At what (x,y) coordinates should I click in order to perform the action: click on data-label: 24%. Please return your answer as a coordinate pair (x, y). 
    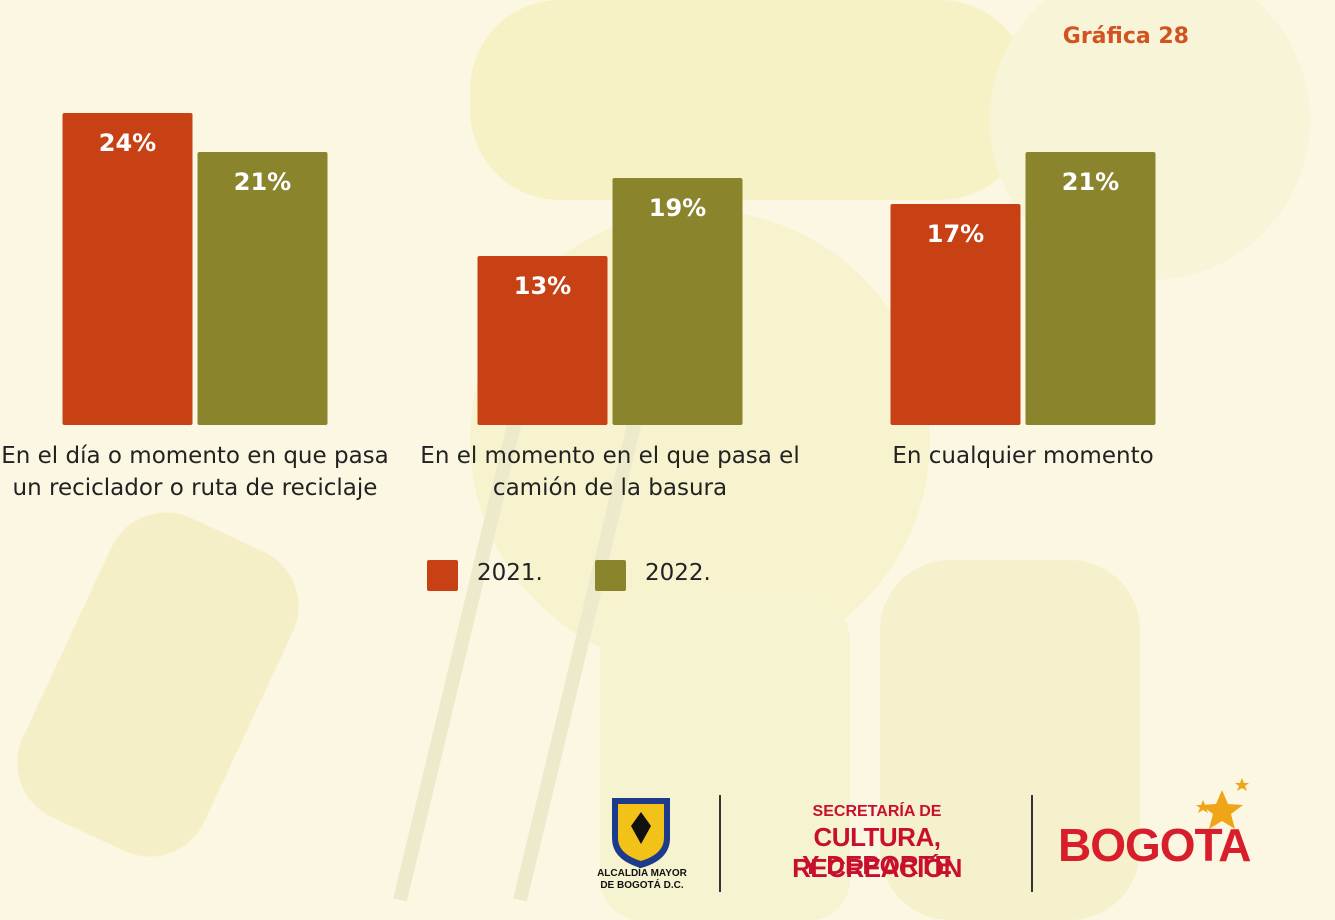
    Looking at the image, I should click on (127, 143).